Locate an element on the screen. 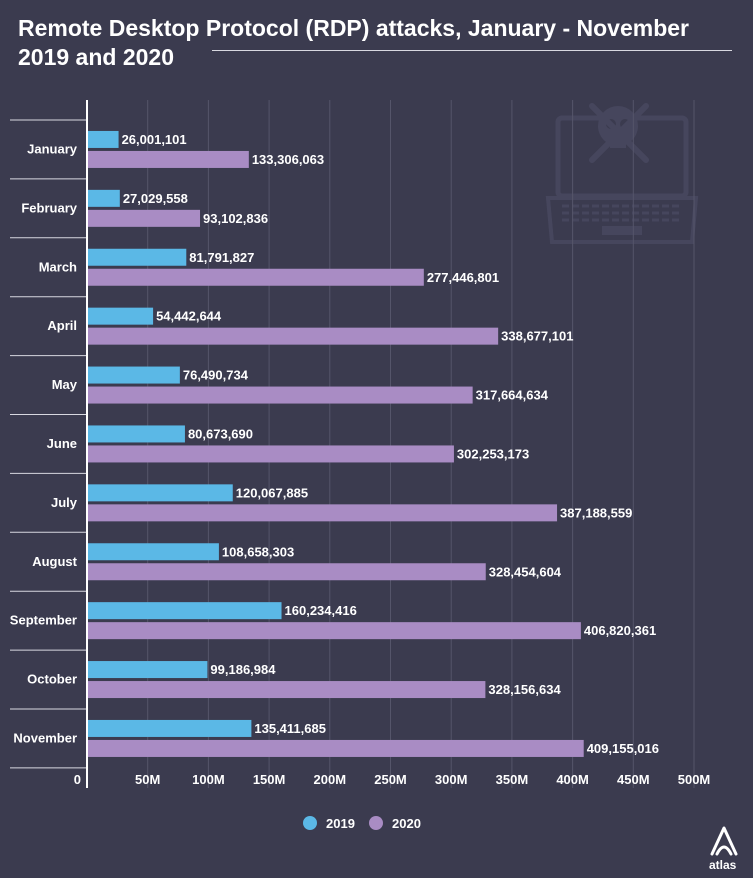  data-label-2020: 133,306,063 is located at coordinates (288, 159).